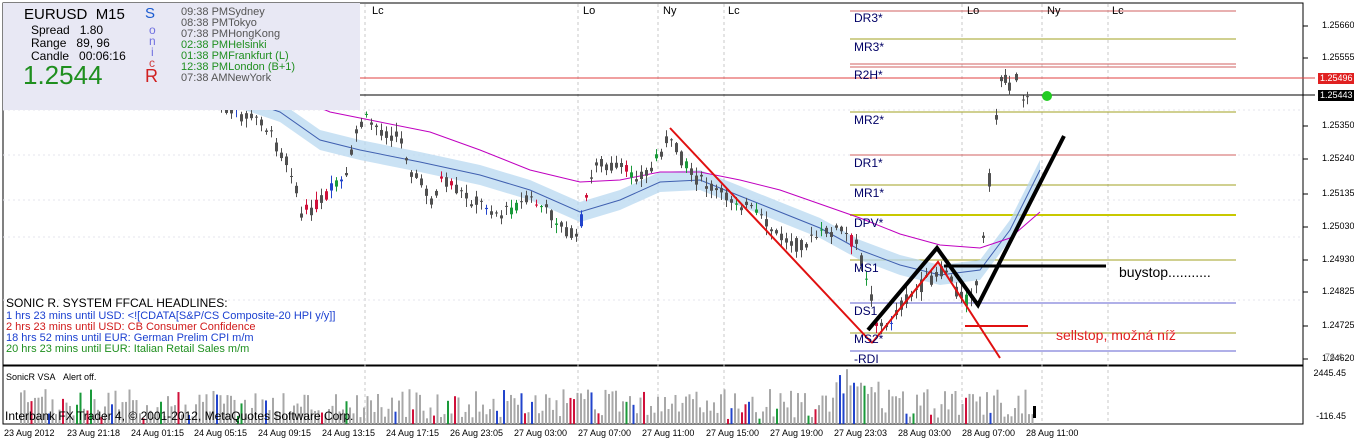  I want to click on sellstop-annotation: sellstop, možná níž, so click(1116, 335).